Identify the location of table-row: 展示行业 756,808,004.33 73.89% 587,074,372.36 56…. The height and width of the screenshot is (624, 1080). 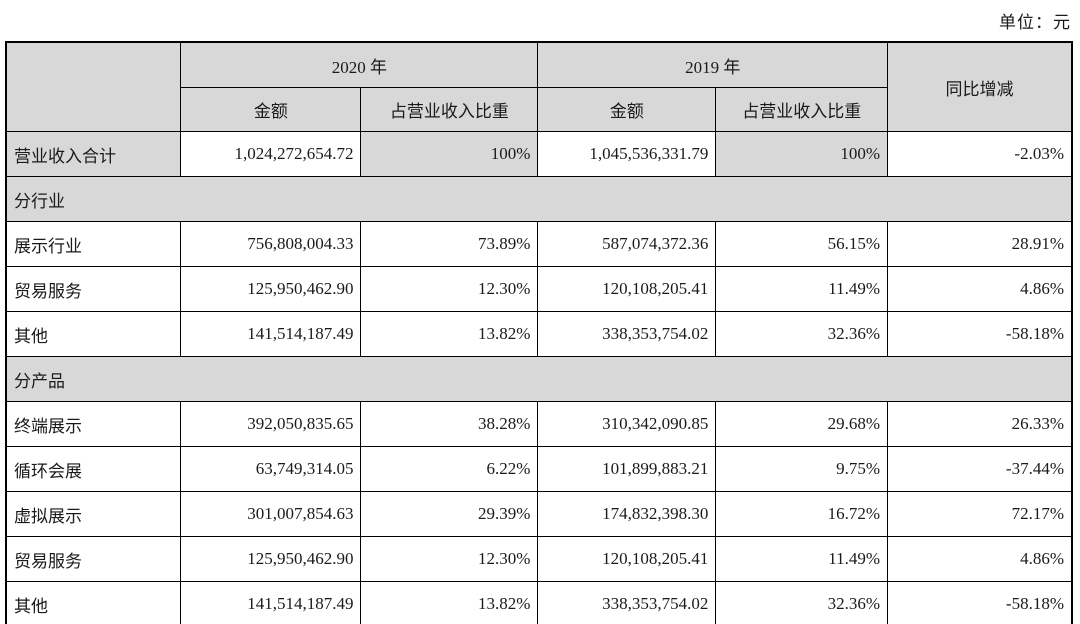
(539, 244).